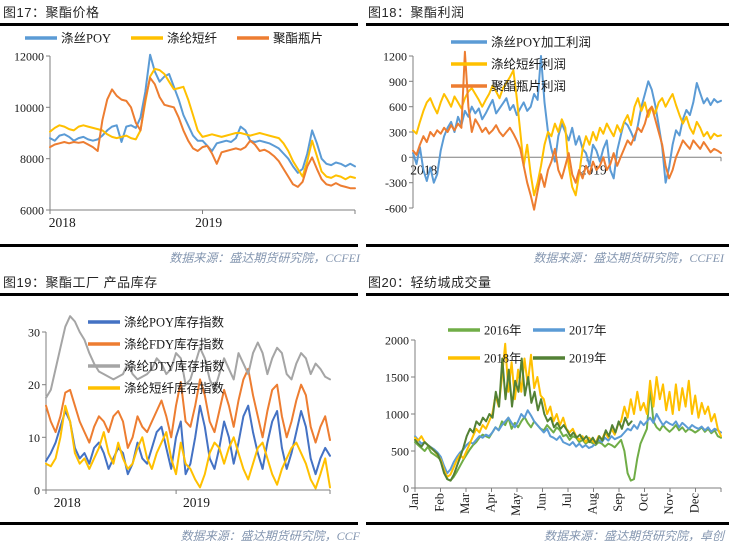 This screenshot has height=546, width=729. What do you see at coordinates (395, 57) in the screenshot?
I see `svg-text: 1200` at bounding box center [395, 57].